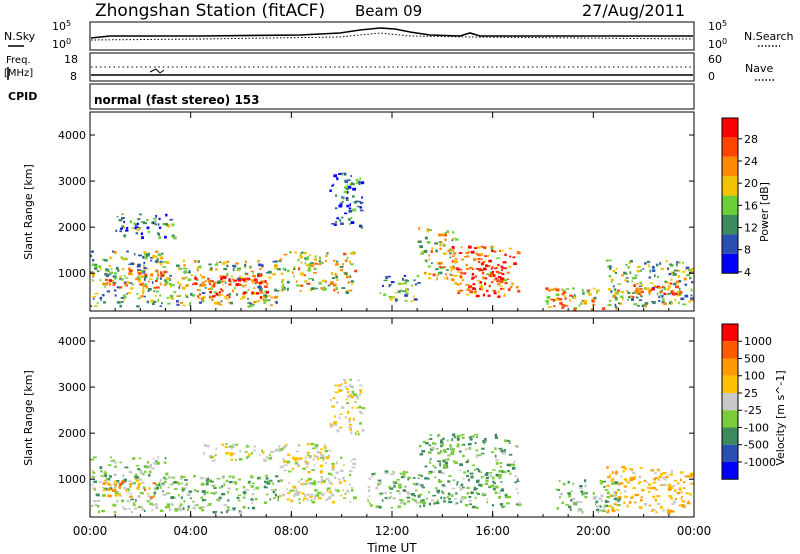 The width and height of the screenshot is (800, 554). What do you see at coordinates (730, 333) in the screenshot?
I see `colorbar-swatch` at bounding box center [730, 333].